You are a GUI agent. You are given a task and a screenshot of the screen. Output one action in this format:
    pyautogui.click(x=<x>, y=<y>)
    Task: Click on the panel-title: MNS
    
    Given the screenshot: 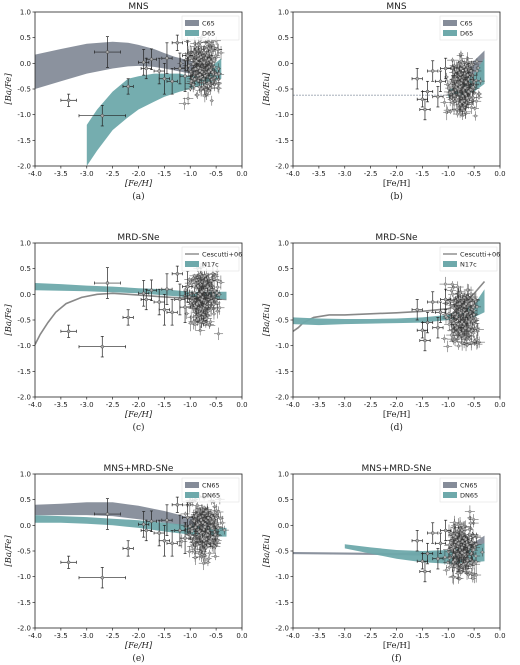 What is the action you would take?
    pyautogui.click(x=396, y=7)
    